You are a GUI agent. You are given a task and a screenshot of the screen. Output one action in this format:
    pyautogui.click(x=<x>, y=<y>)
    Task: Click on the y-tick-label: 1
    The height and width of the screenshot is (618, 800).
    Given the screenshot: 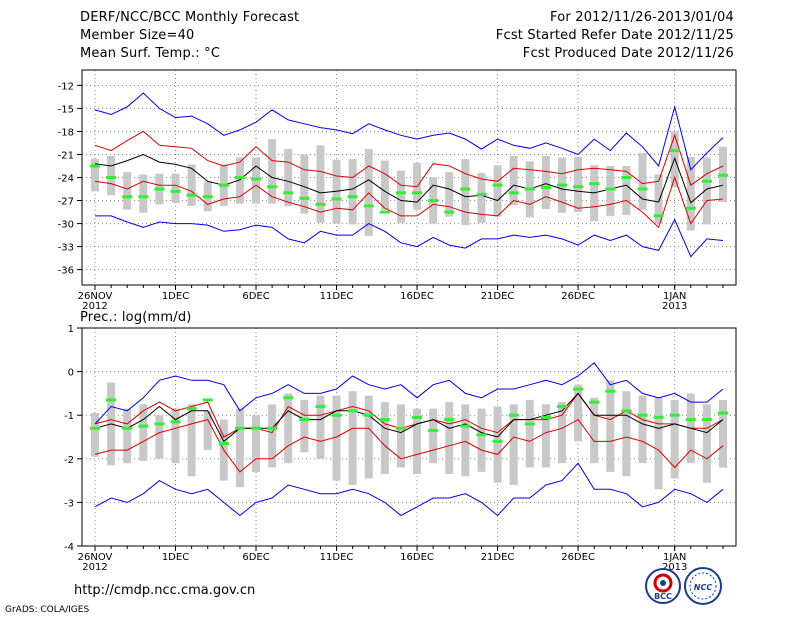 What is the action you would take?
    pyautogui.click(x=71, y=329)
    